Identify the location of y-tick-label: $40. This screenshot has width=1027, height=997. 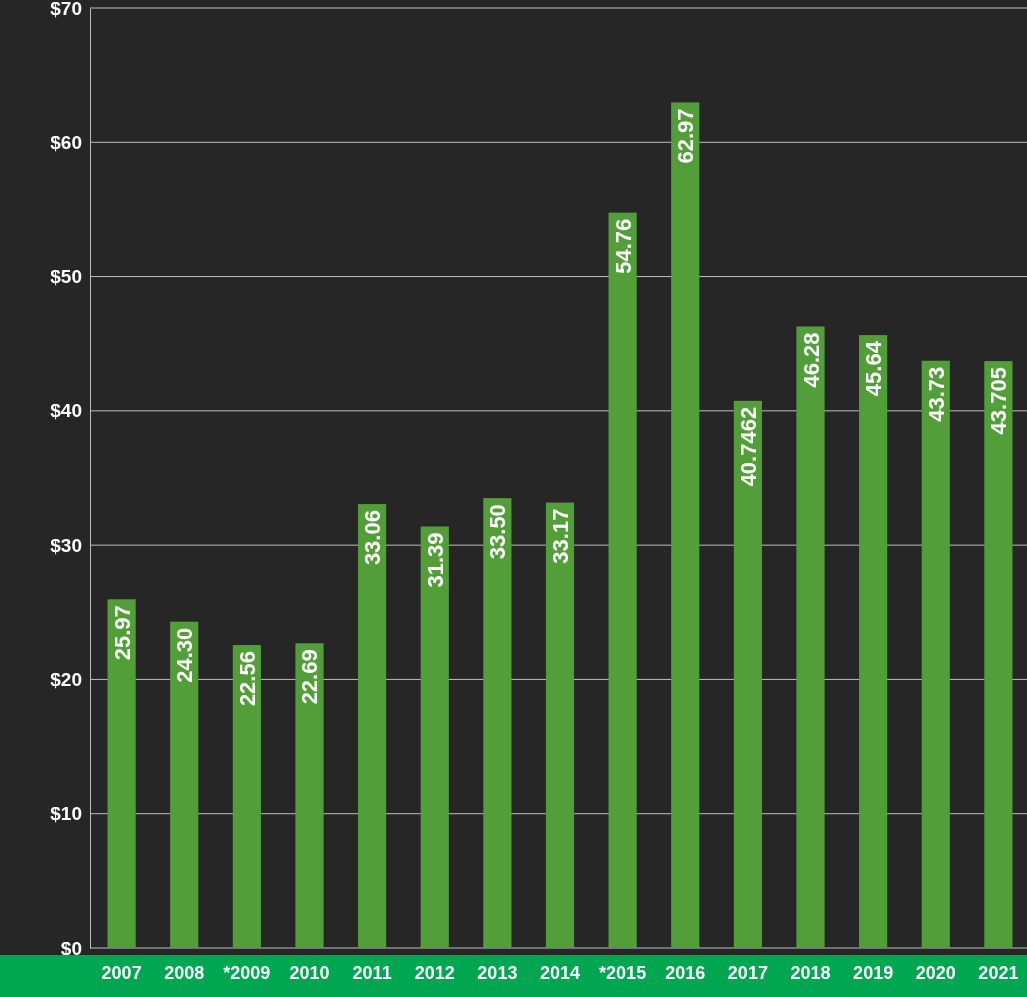
(66, 411).